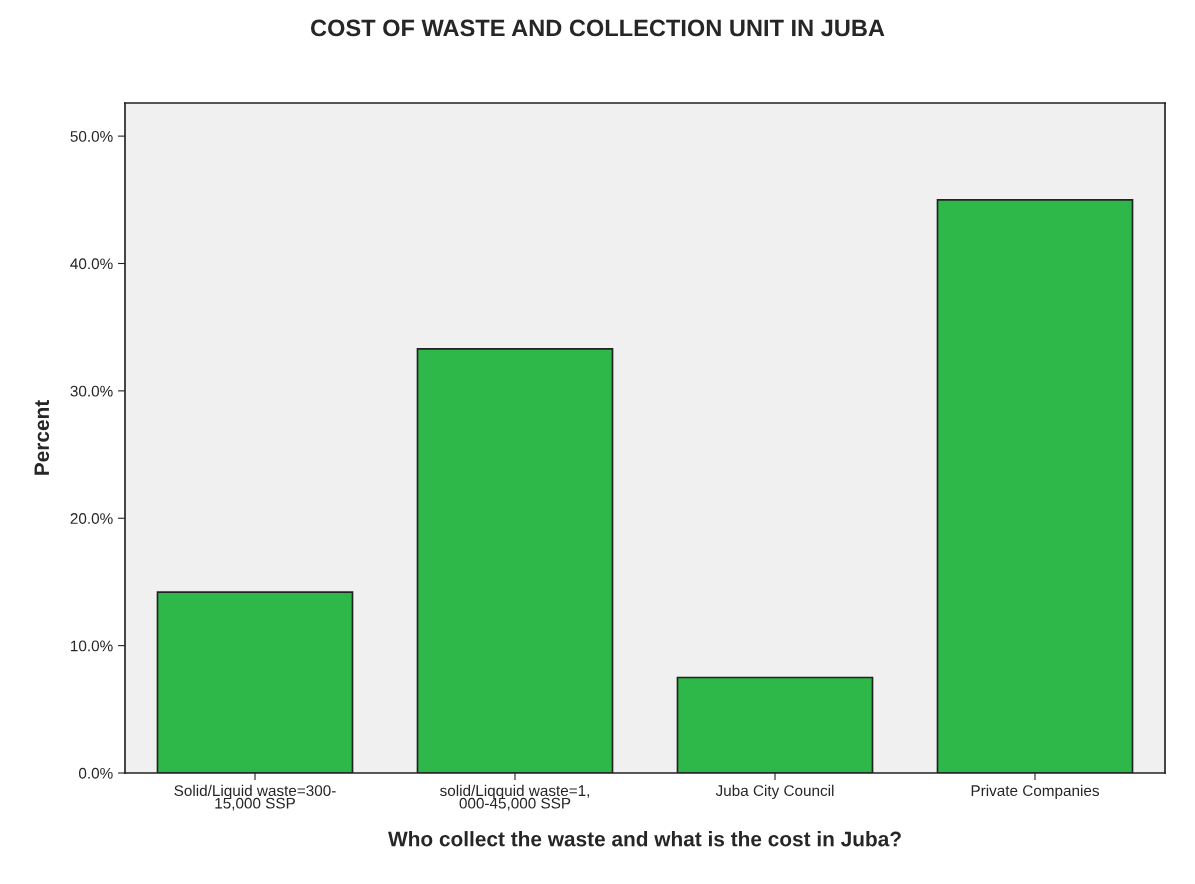 The width and height of the screenshot is (1195, 884). What do you see at coordinates (91, 136) in the screenshot?
I see `y-tick-label: 50.0%` at bounding box center [91, 136].